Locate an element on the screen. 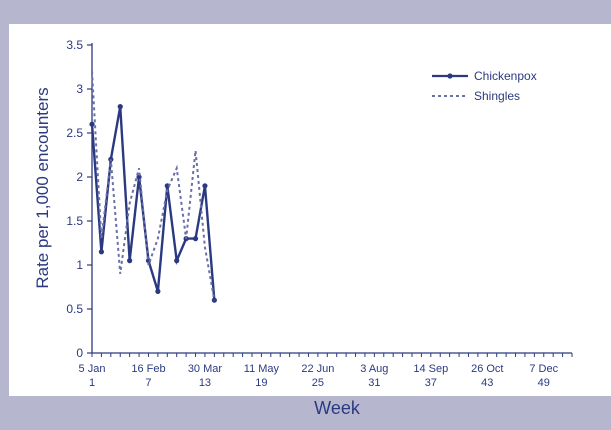 Image resolution: width=611 pixels, height=430 pixels. legend-label-chickenpox: Chickenpox is located at coordinates (505, 76).